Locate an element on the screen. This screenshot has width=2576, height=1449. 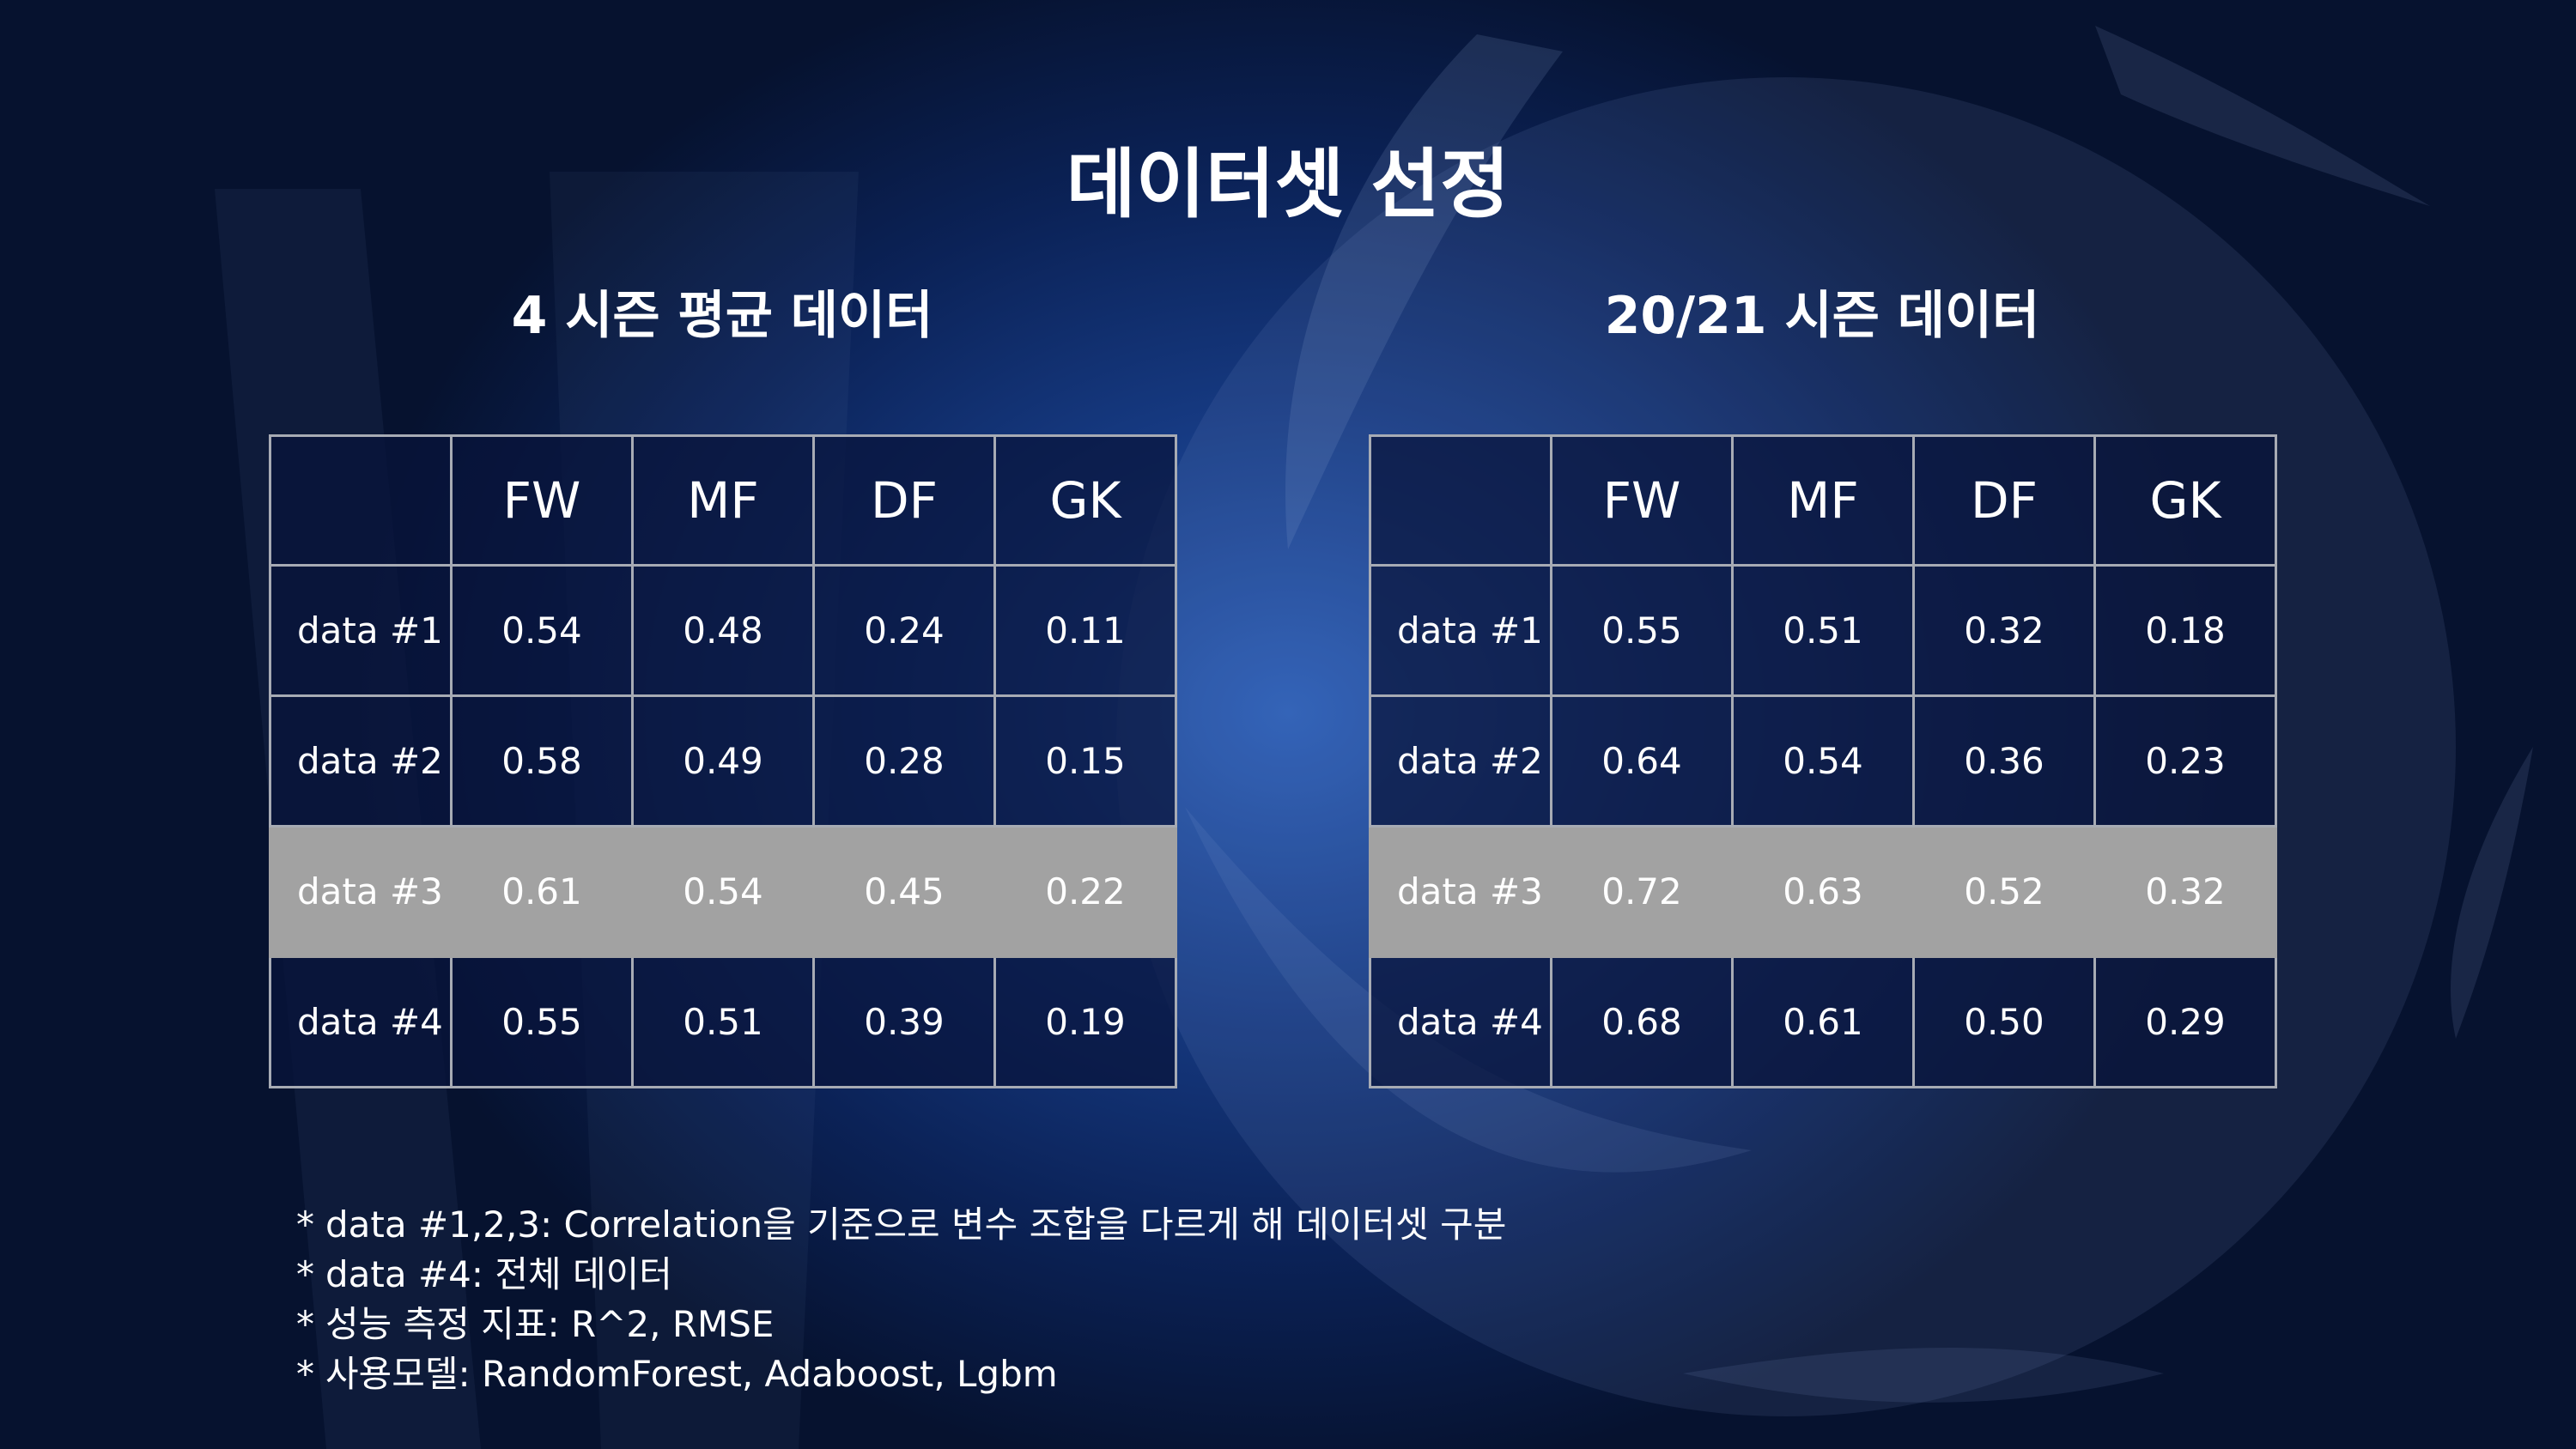
cell-fw: 0.72 is located at coordinates (1642, 892).